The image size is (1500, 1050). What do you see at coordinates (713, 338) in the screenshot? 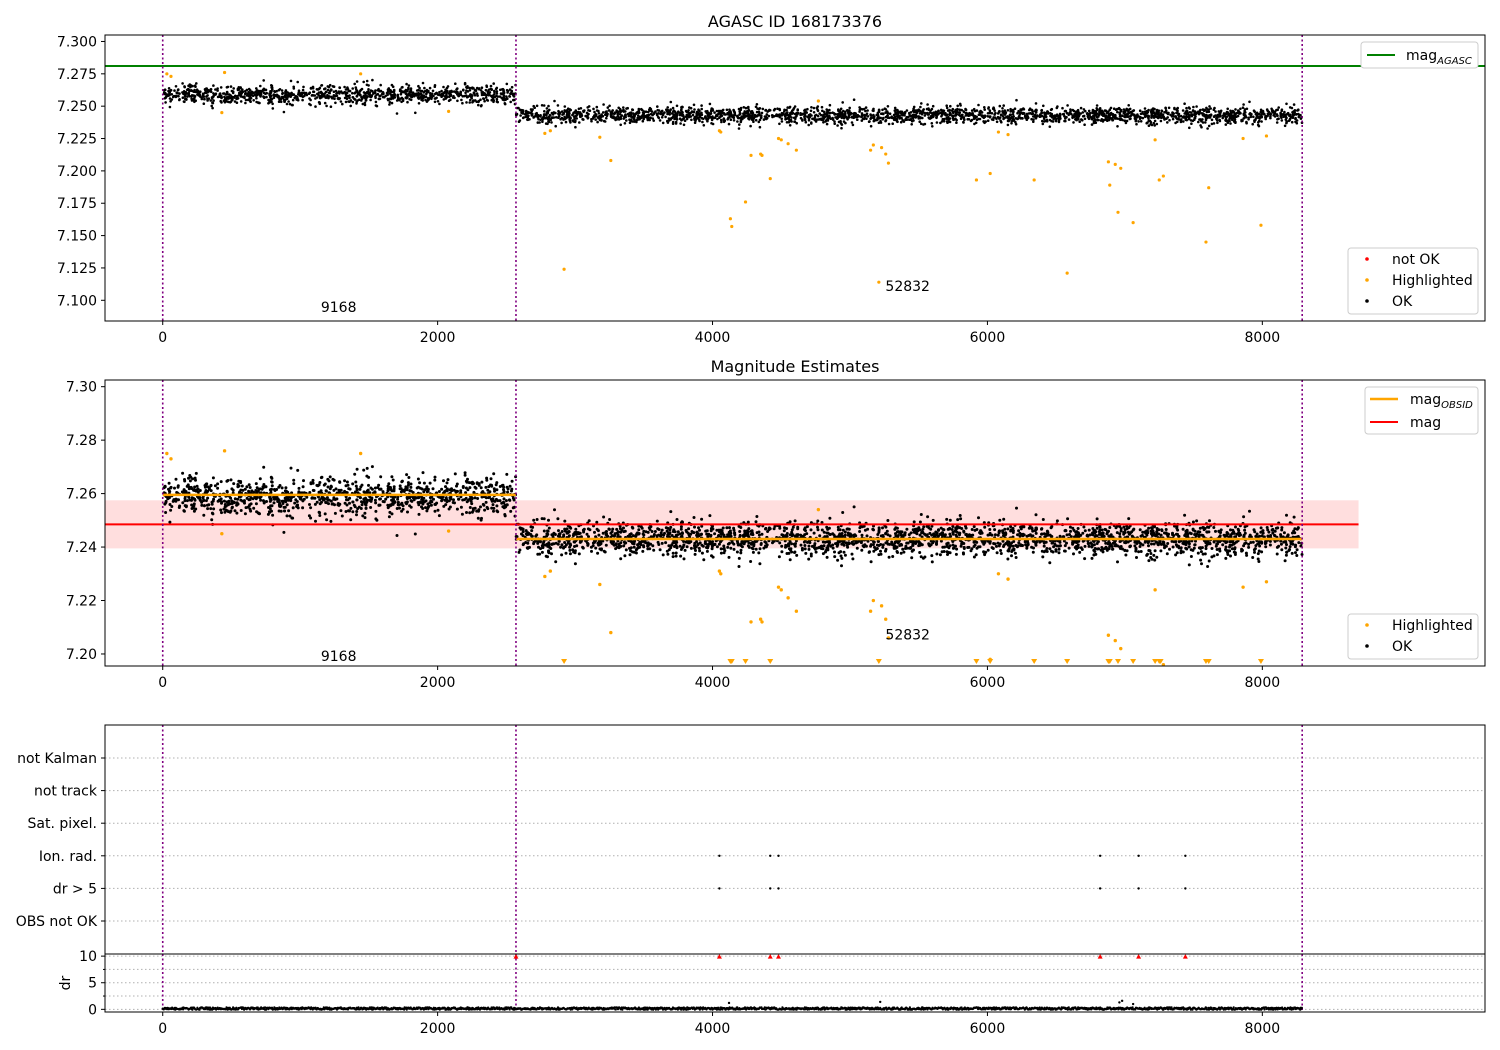
I see `x-tick-label: 4000` at bounding box center [713, 338].